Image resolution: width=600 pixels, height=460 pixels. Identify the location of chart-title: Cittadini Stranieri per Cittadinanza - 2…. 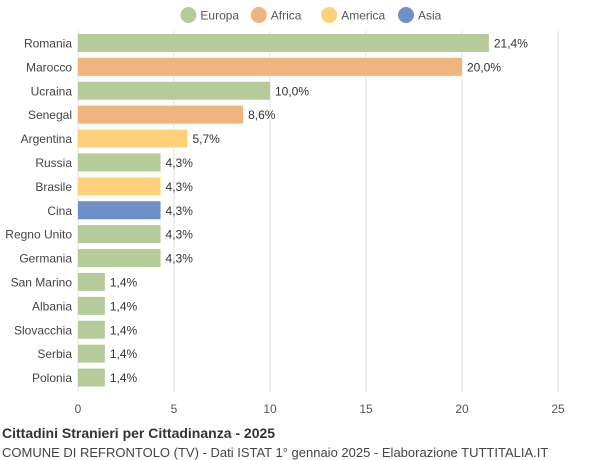
(139, 433).